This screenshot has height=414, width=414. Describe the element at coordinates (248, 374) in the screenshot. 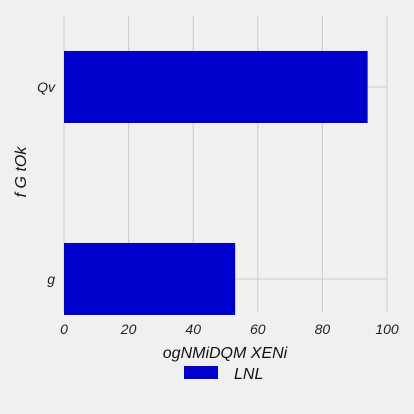

I see `legend-label: LNL` at that location.